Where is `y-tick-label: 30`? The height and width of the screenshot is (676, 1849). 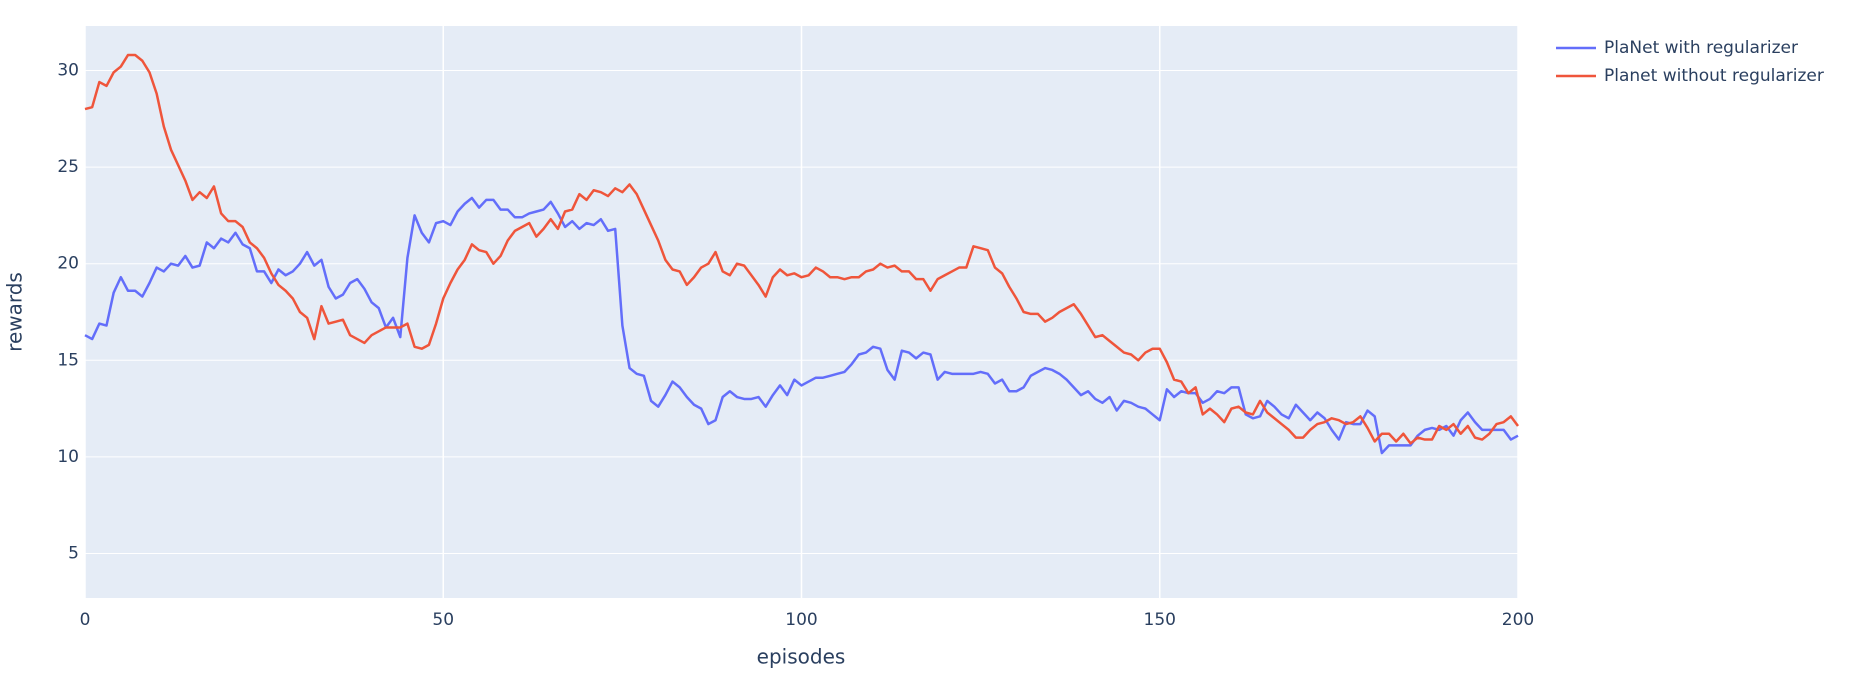
y-tick-label: 30 is located at coordinates (68, 70).